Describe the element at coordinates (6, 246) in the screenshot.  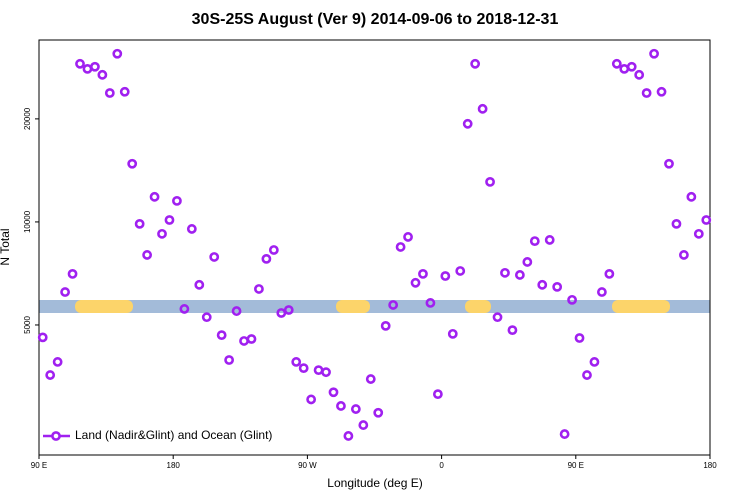
I see `y-axis-label: N Total` at that location.